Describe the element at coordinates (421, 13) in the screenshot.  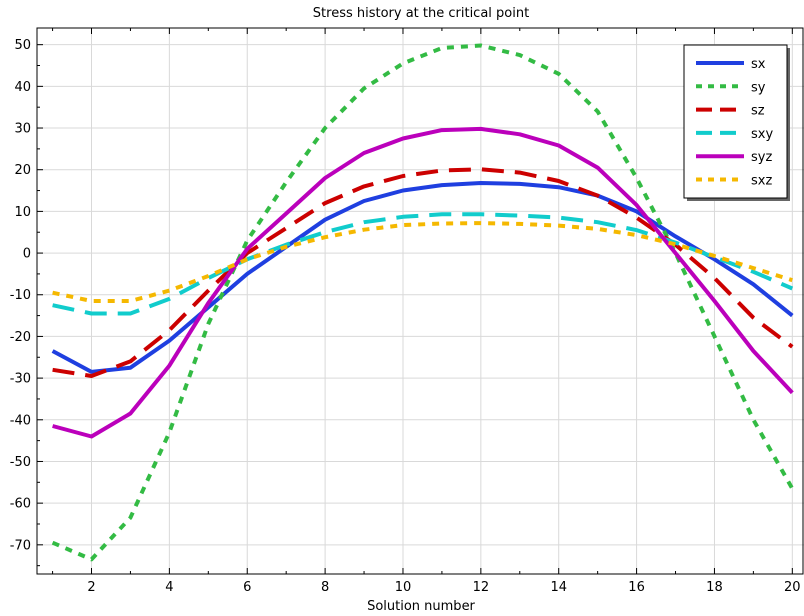
I see `chart-title: Stress history at the critical point` at that location.